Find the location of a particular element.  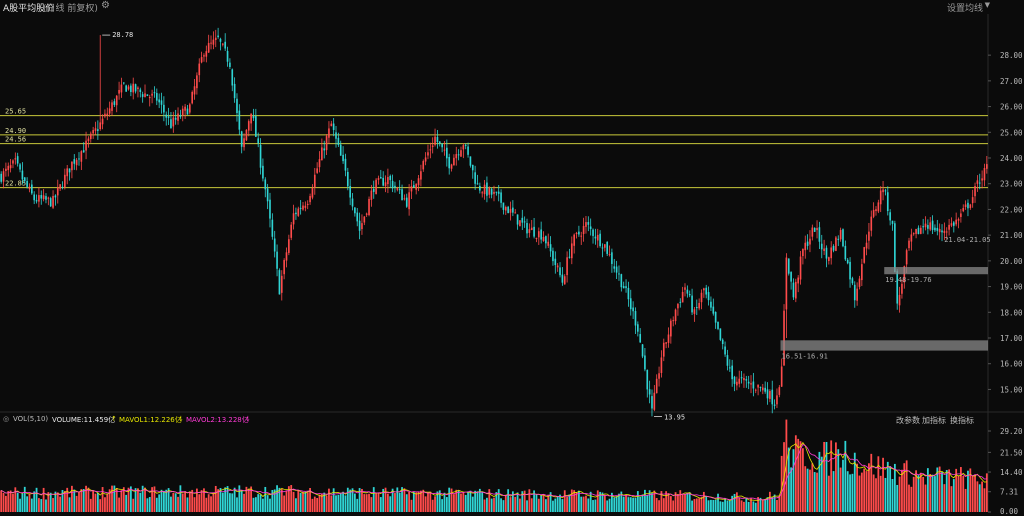

annotation-label: 28.78 is located at coordinates (122, 35).